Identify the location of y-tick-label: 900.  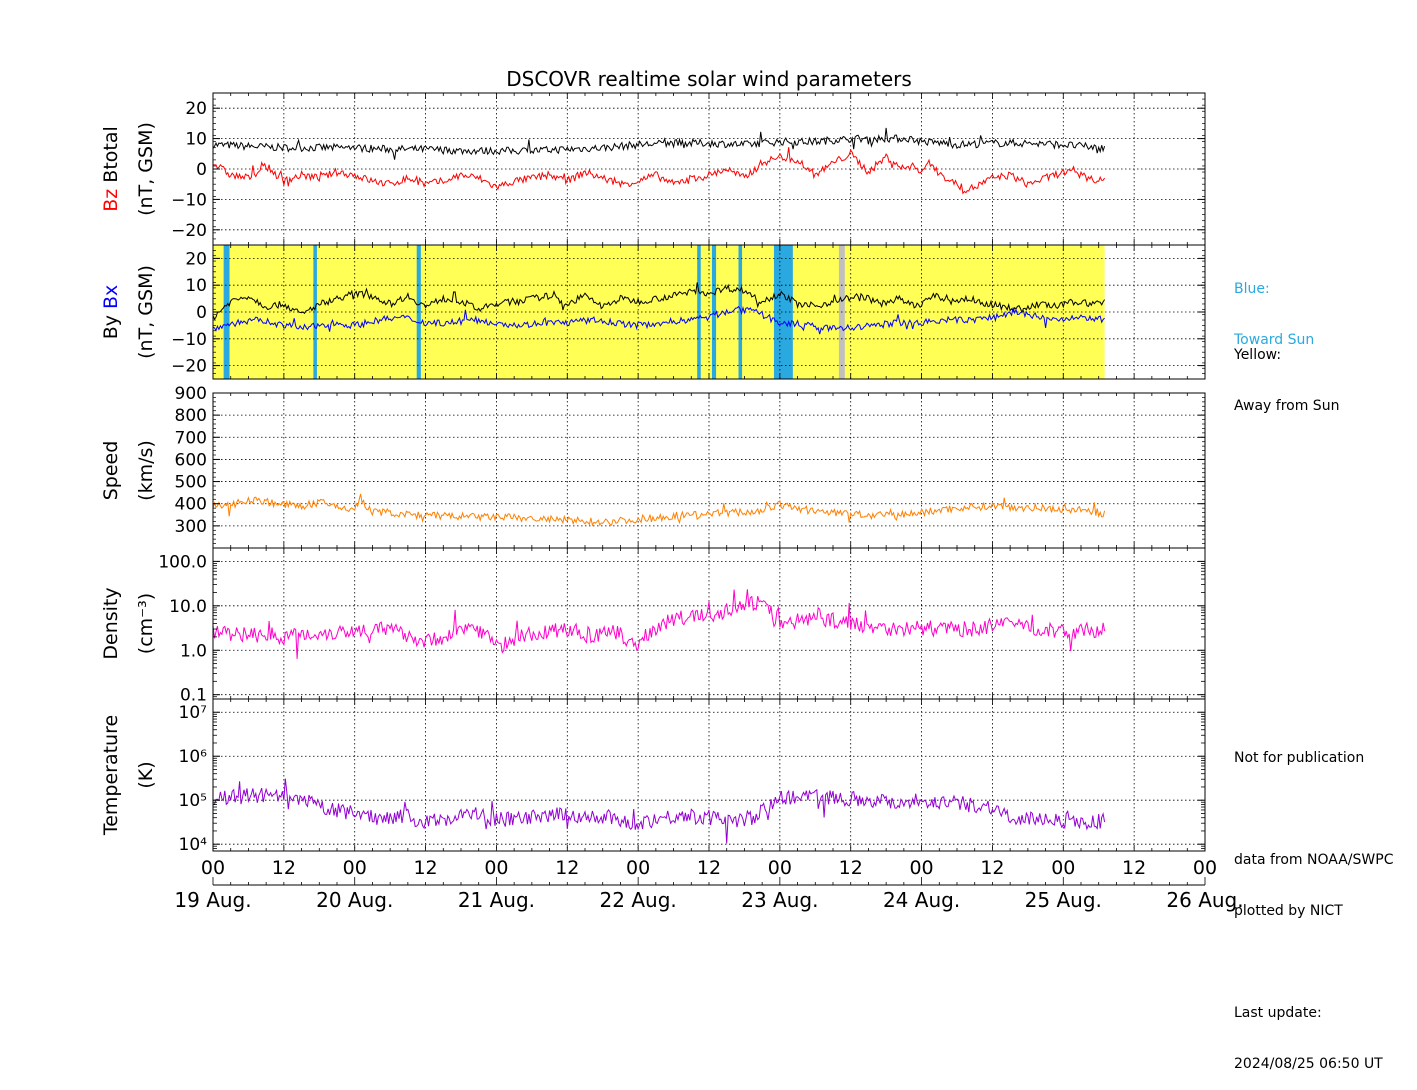
(191, 394).